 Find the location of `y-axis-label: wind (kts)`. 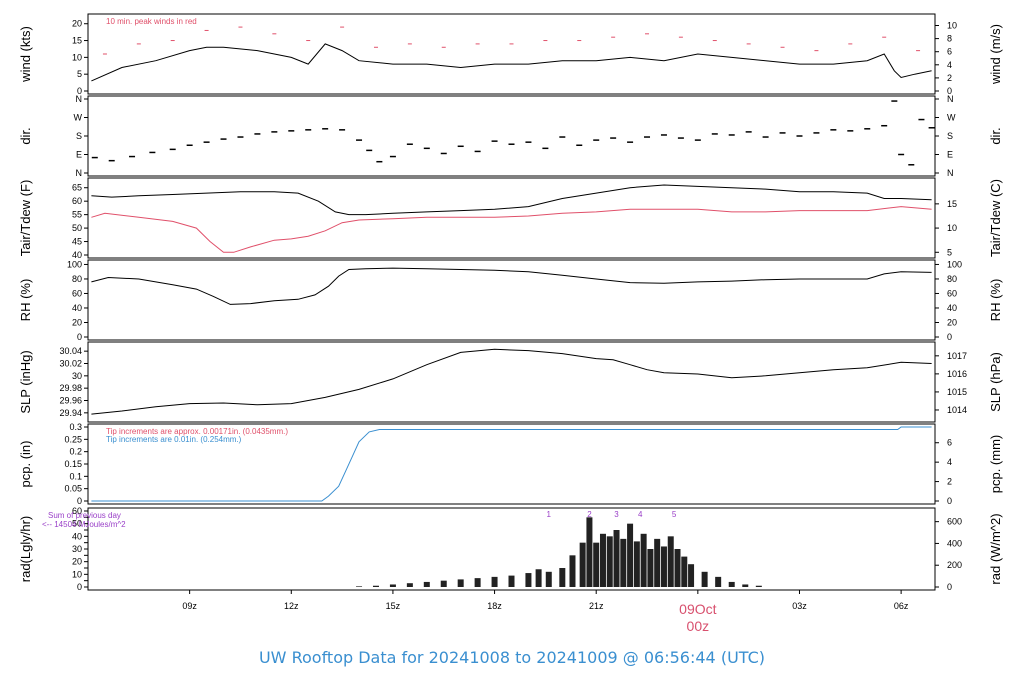

y-axis-label: wind (kts) is located at coordinates (25, 54).